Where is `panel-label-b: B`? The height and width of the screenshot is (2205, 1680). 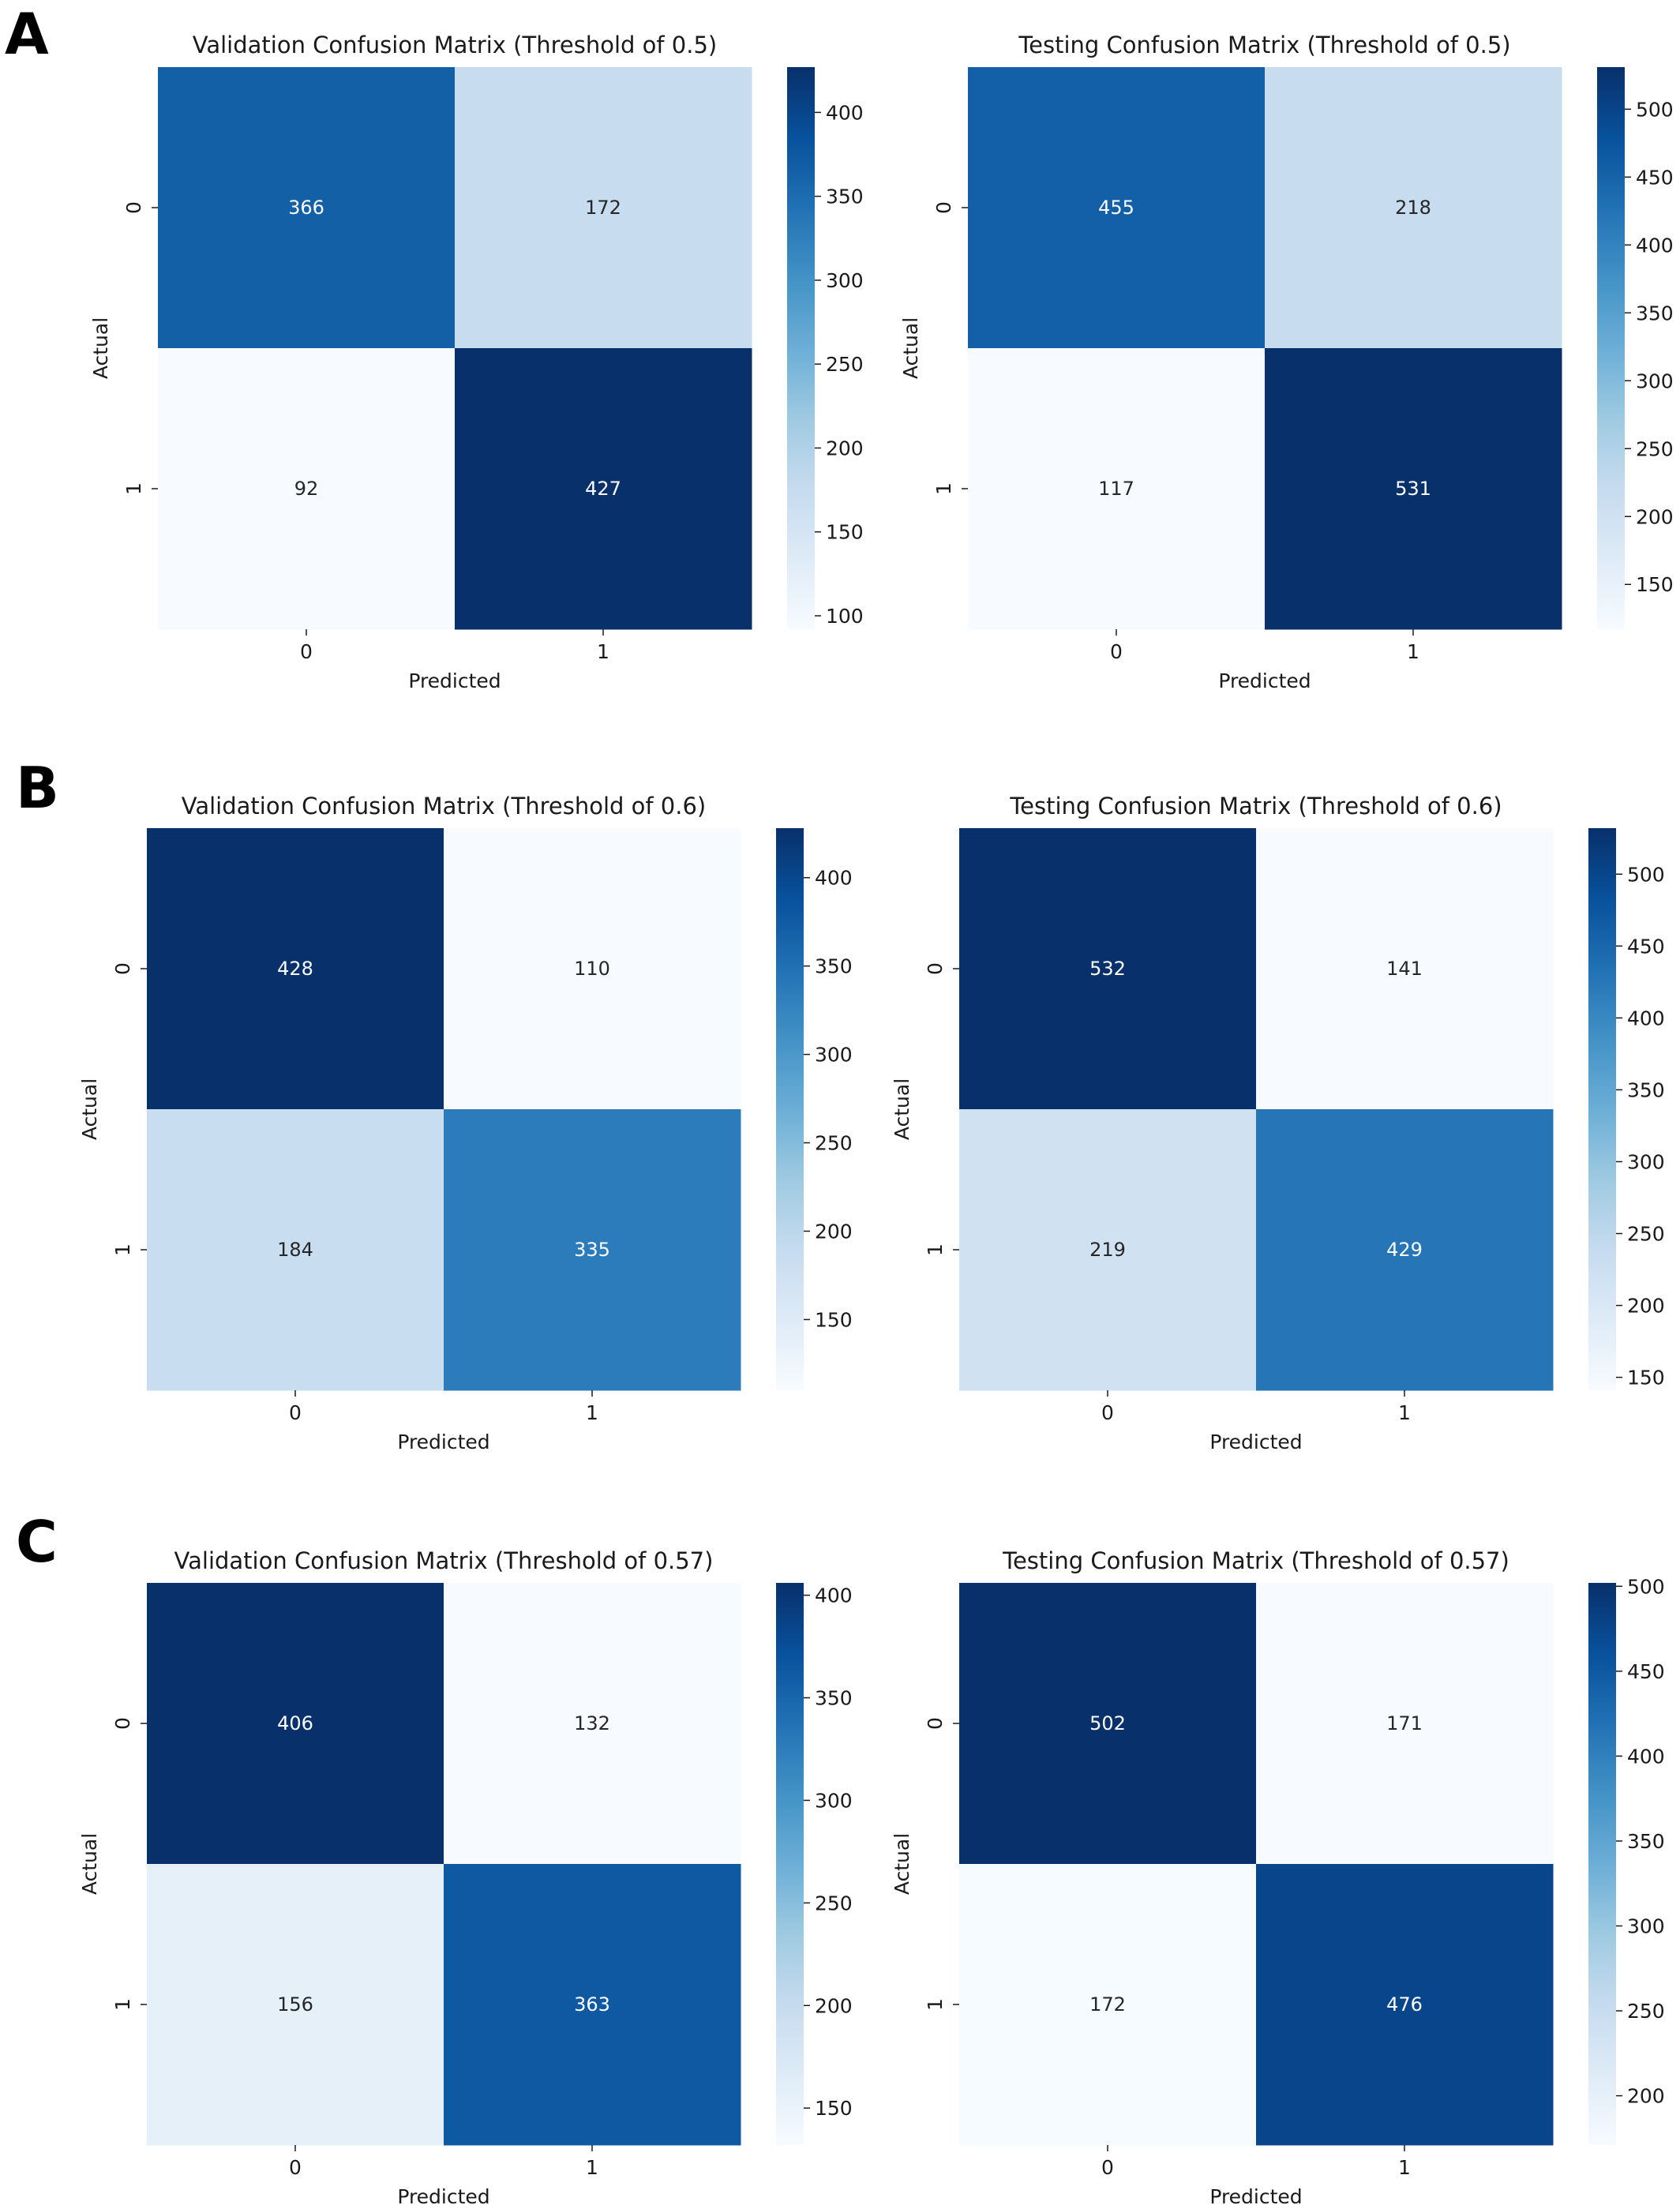
panel-label-b: B is located at coordinates (37, 788).